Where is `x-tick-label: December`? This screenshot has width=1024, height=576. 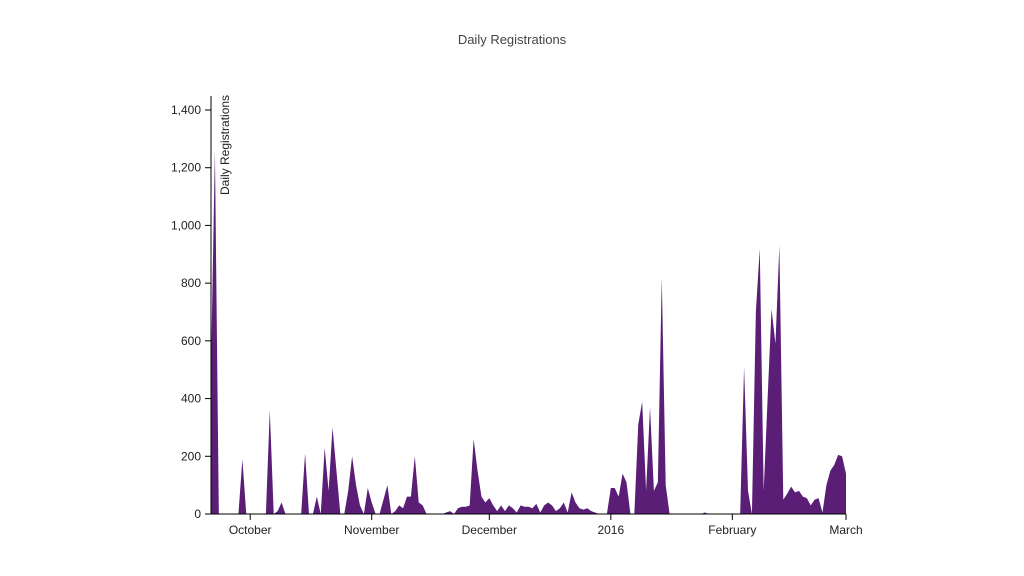 x-tick-label: December is located at coordinates (489, 530).